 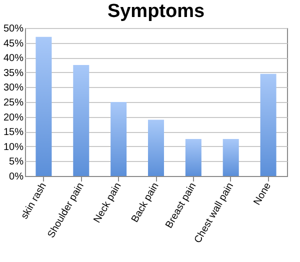 What do you see at coordinates (13, 88) in the screenshot?
I see `y-tick-label: 30%` at bounding box center [13, 88].